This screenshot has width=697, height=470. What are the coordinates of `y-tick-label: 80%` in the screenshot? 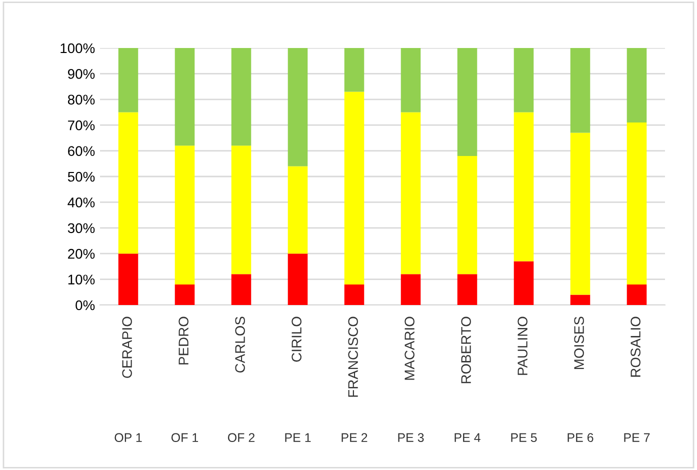 It's located at (81, 99).